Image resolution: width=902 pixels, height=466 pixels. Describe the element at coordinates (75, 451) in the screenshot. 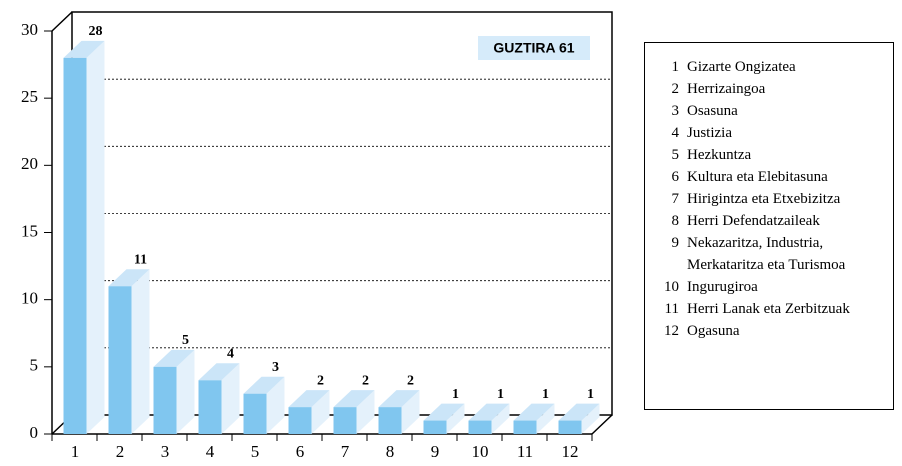

I see `x-tick-label: 1` at that location.